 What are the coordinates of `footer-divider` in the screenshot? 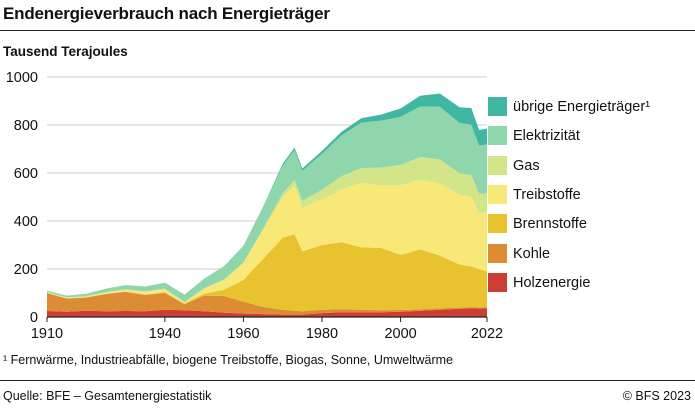 It's located at (347, 380).